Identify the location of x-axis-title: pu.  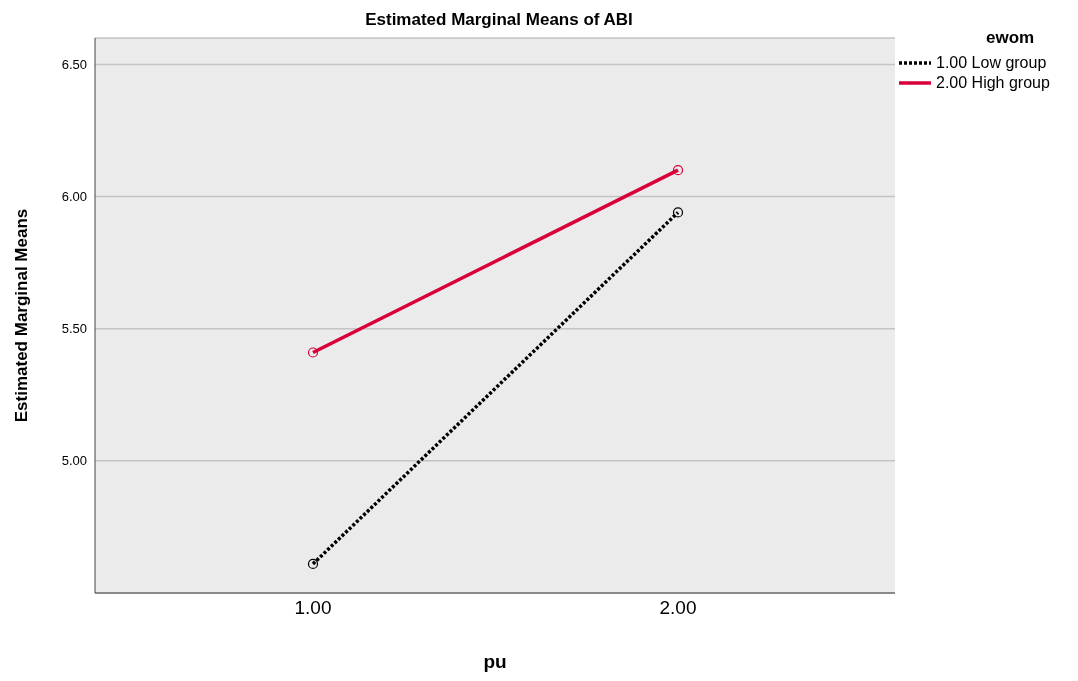
(495, 661).